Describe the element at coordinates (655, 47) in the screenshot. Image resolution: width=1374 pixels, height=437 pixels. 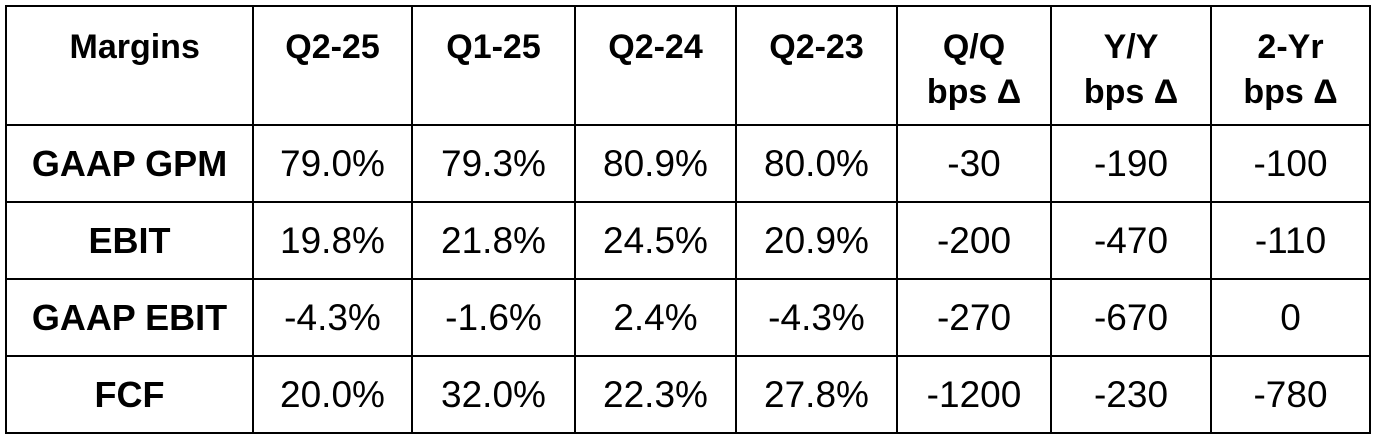
I see `header-text: Q2-24` at that location.